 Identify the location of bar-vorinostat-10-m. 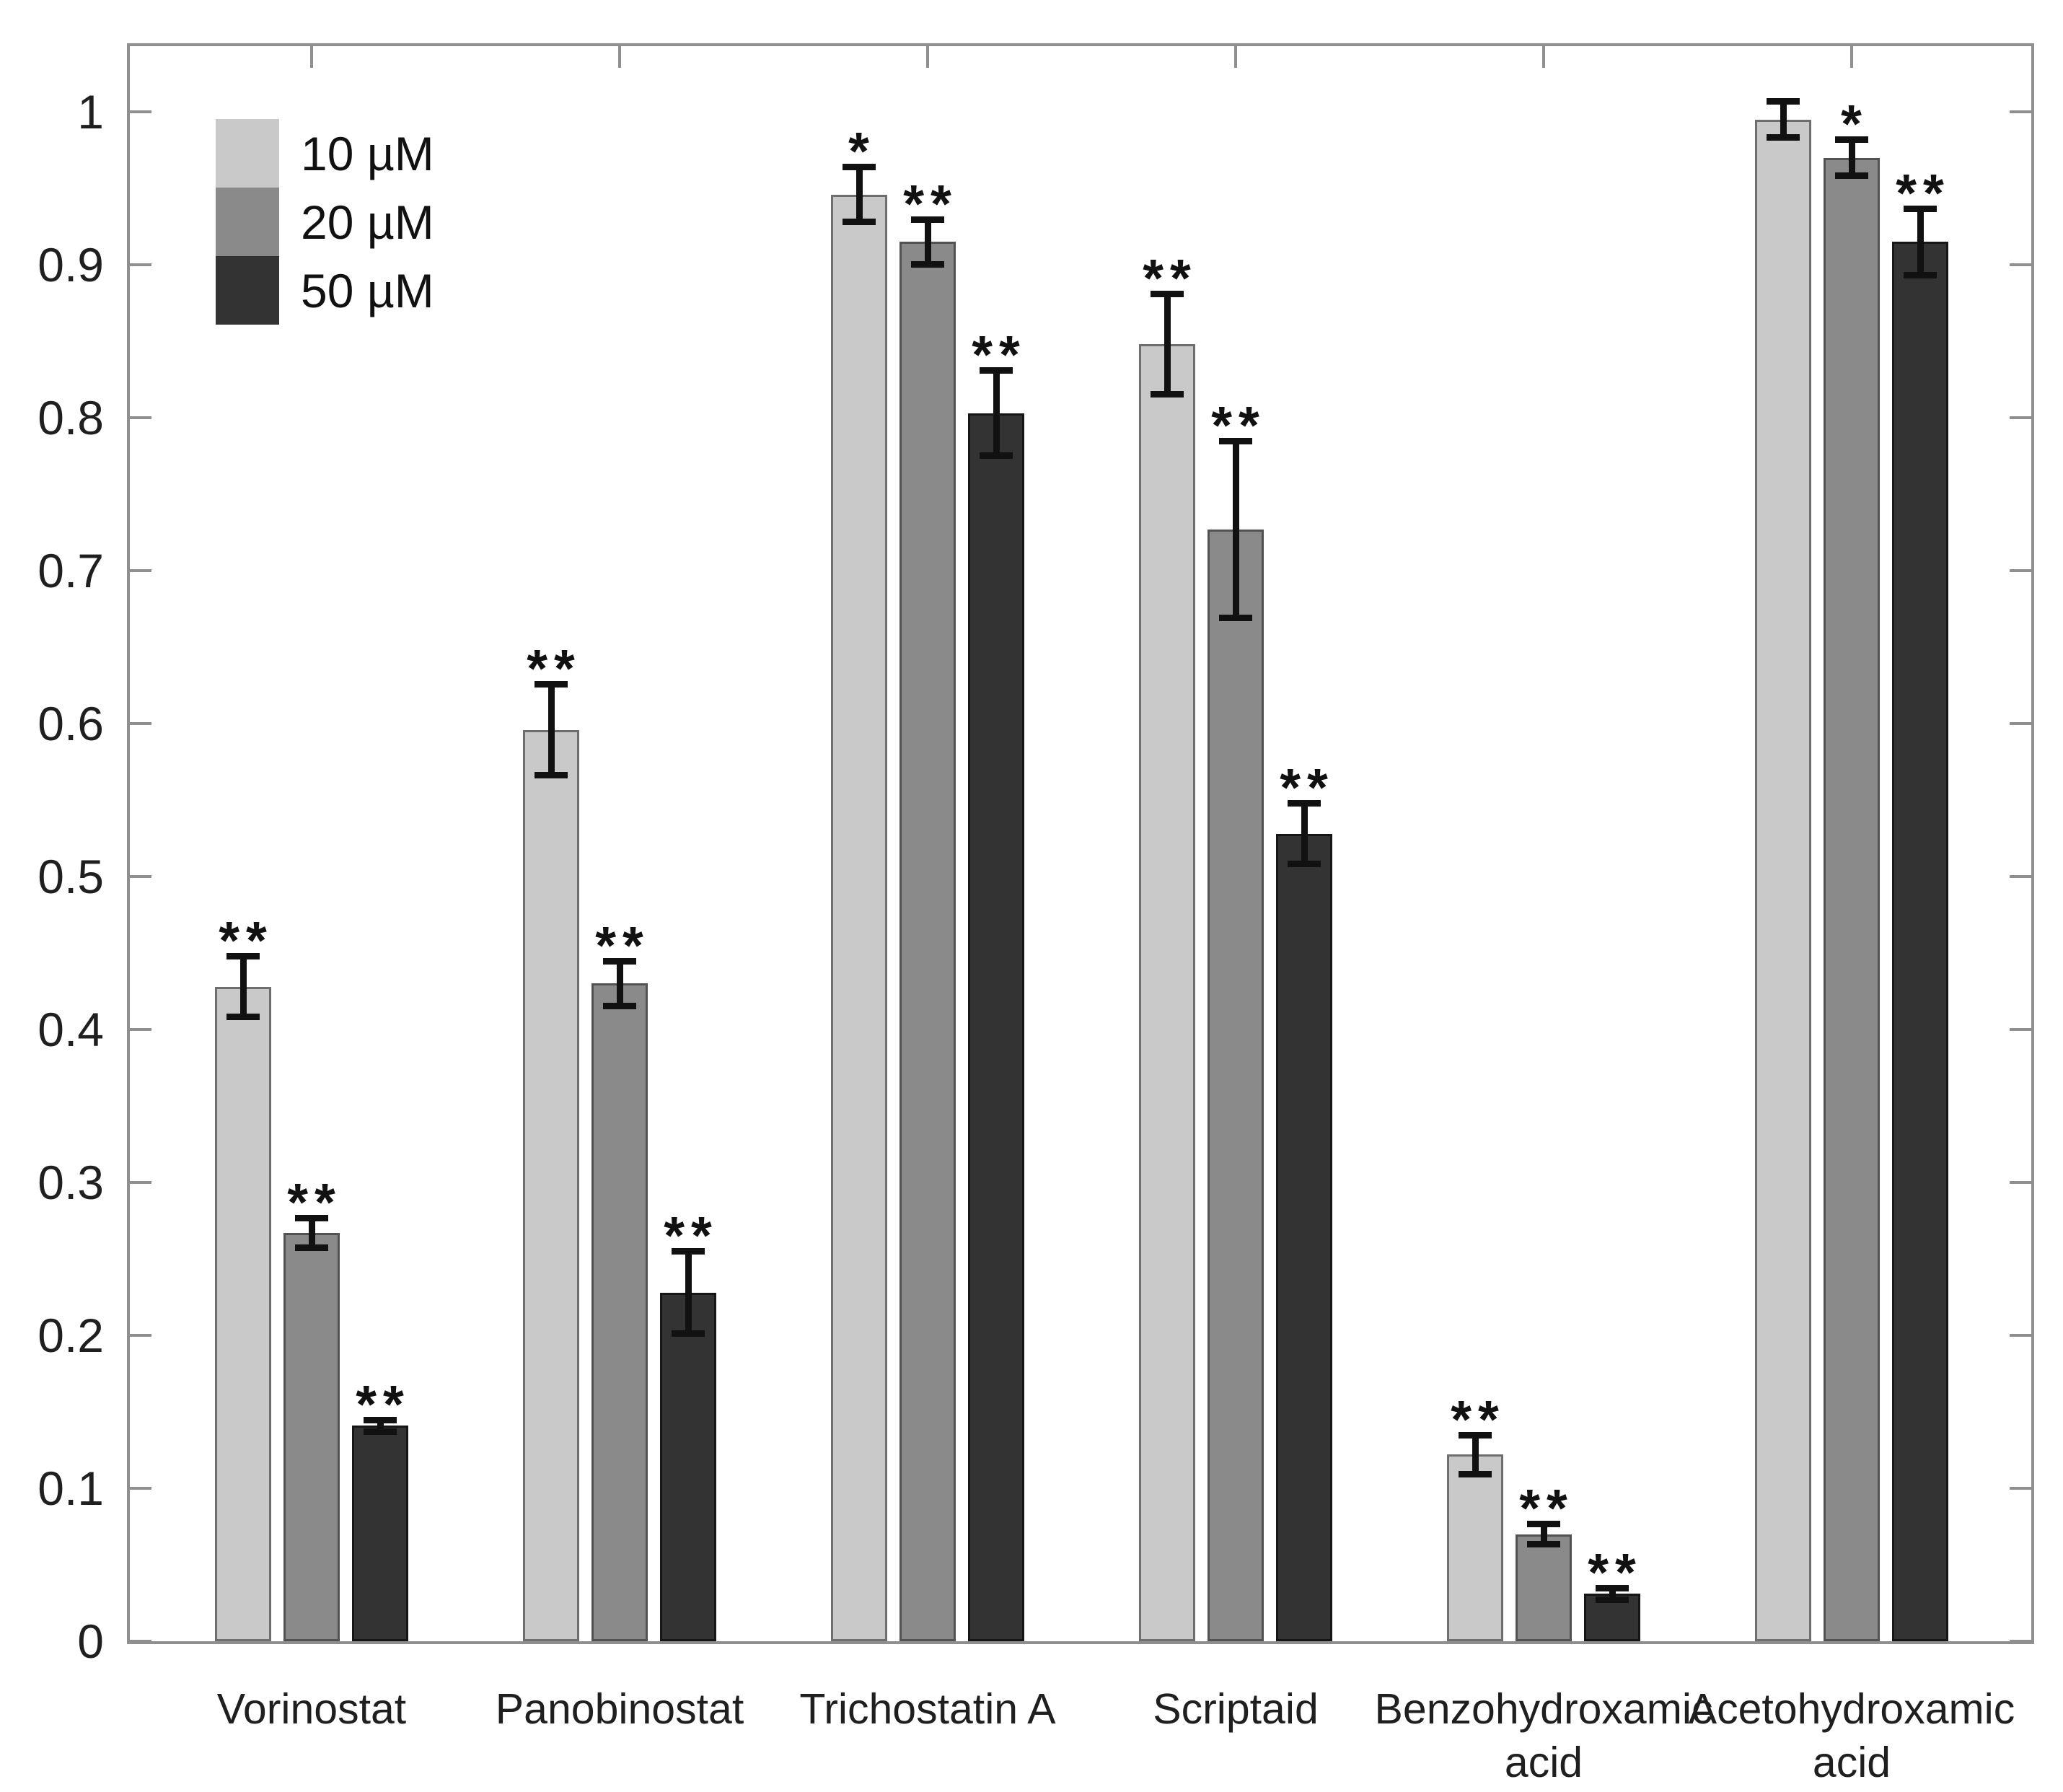
(243, 1313).